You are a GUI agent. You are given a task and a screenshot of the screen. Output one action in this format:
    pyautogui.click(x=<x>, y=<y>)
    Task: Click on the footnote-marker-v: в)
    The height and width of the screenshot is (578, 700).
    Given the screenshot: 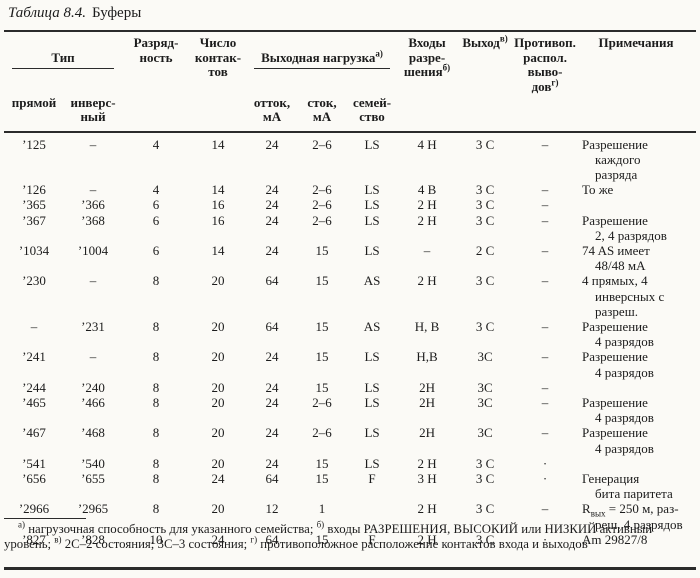 What is the action you would take?
    pyautogui.click(x=503, y=38)
    